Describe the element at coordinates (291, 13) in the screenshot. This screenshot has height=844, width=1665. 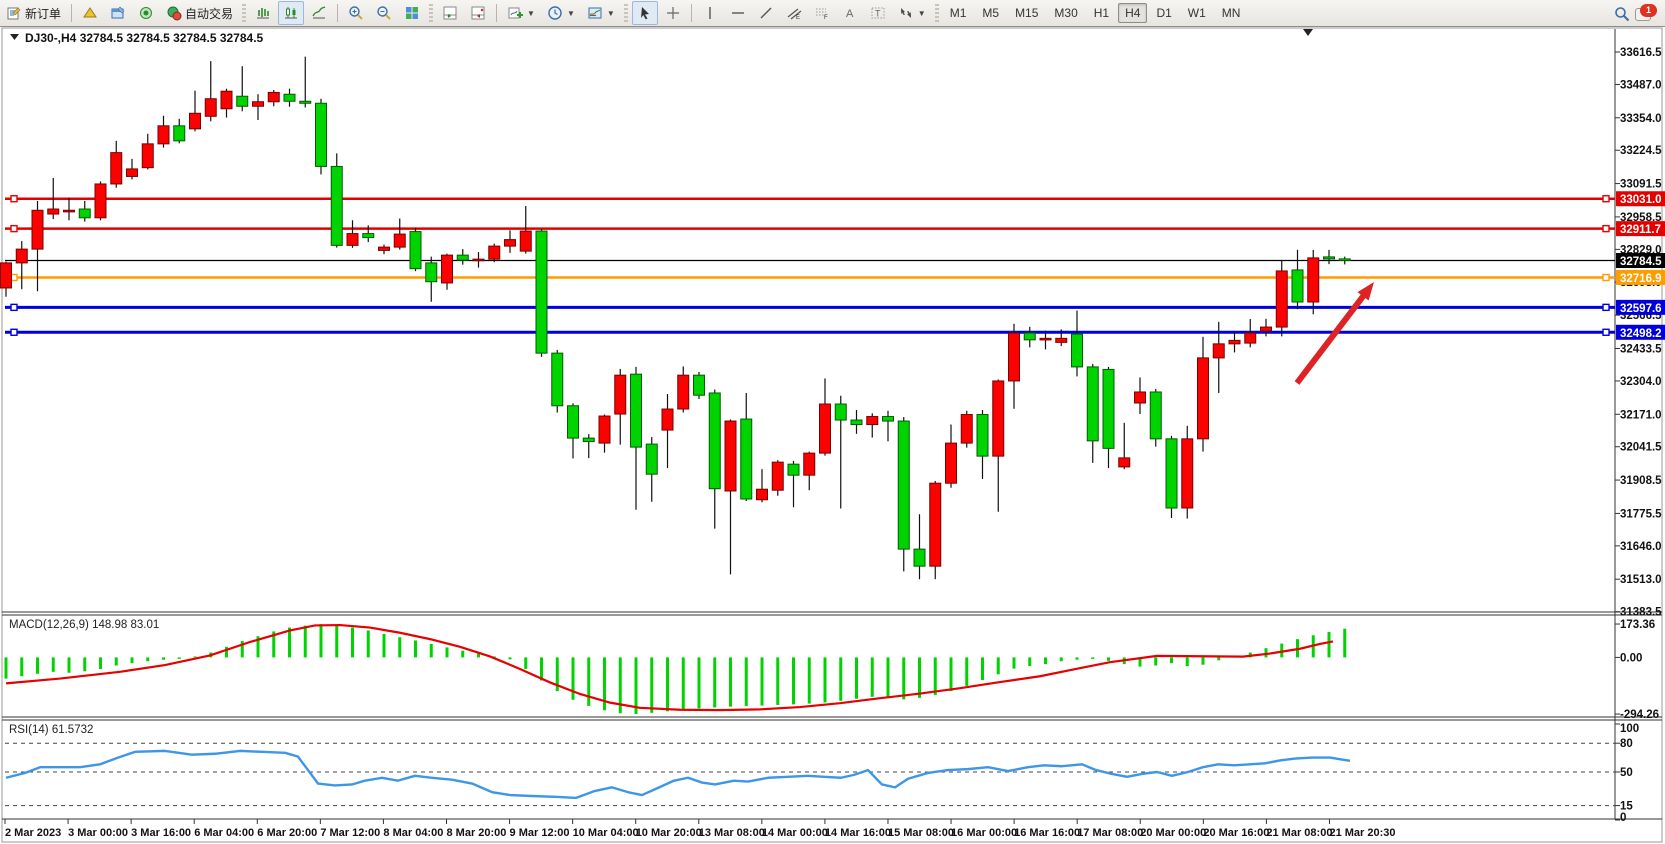
I see `candlestick-chart-button` at that location.